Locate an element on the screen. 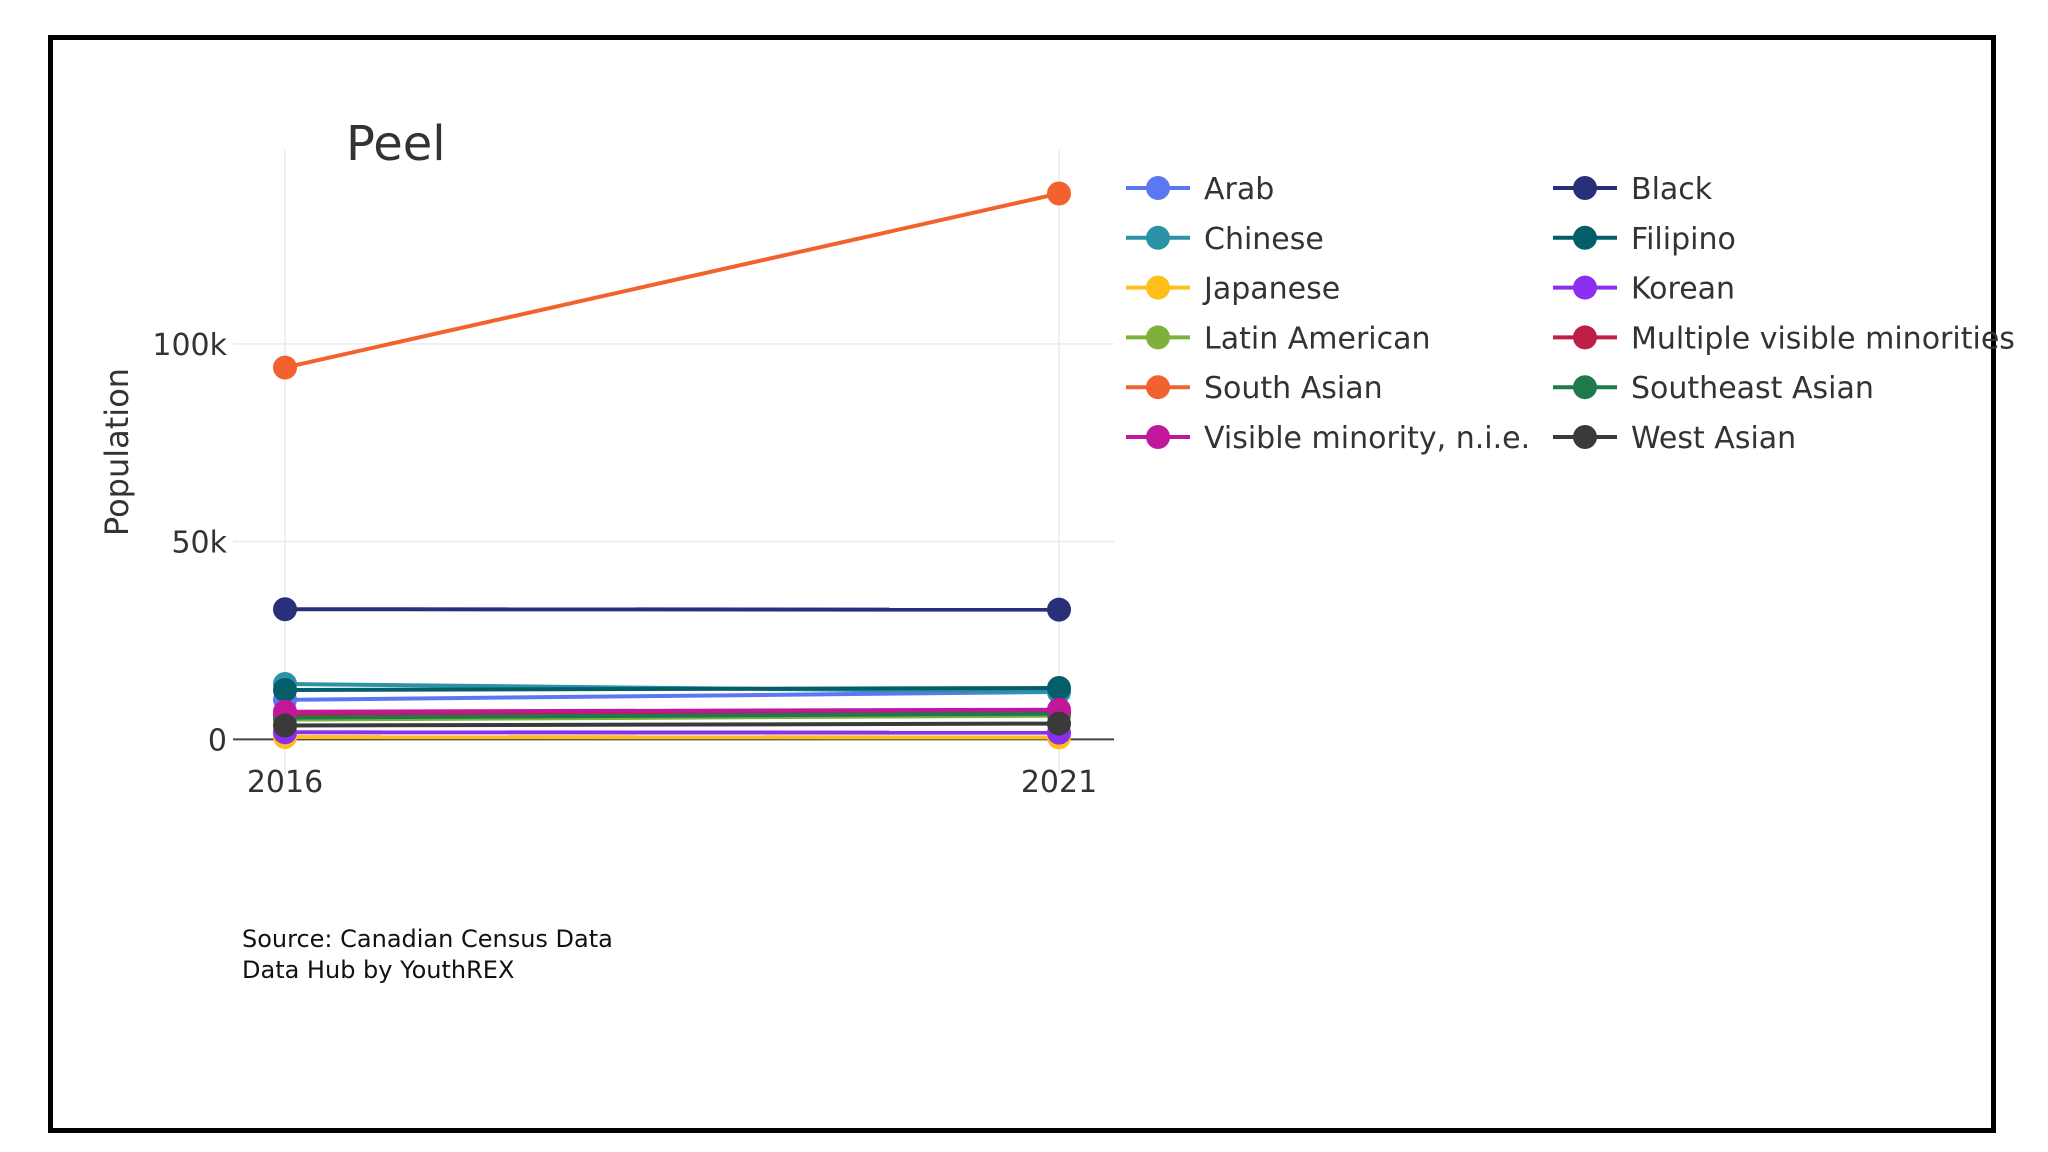 Image resolution: width=2048 pixels, height=1152 pixels. legend-item: Southeast Asian is located at coordinates (1713, 388).